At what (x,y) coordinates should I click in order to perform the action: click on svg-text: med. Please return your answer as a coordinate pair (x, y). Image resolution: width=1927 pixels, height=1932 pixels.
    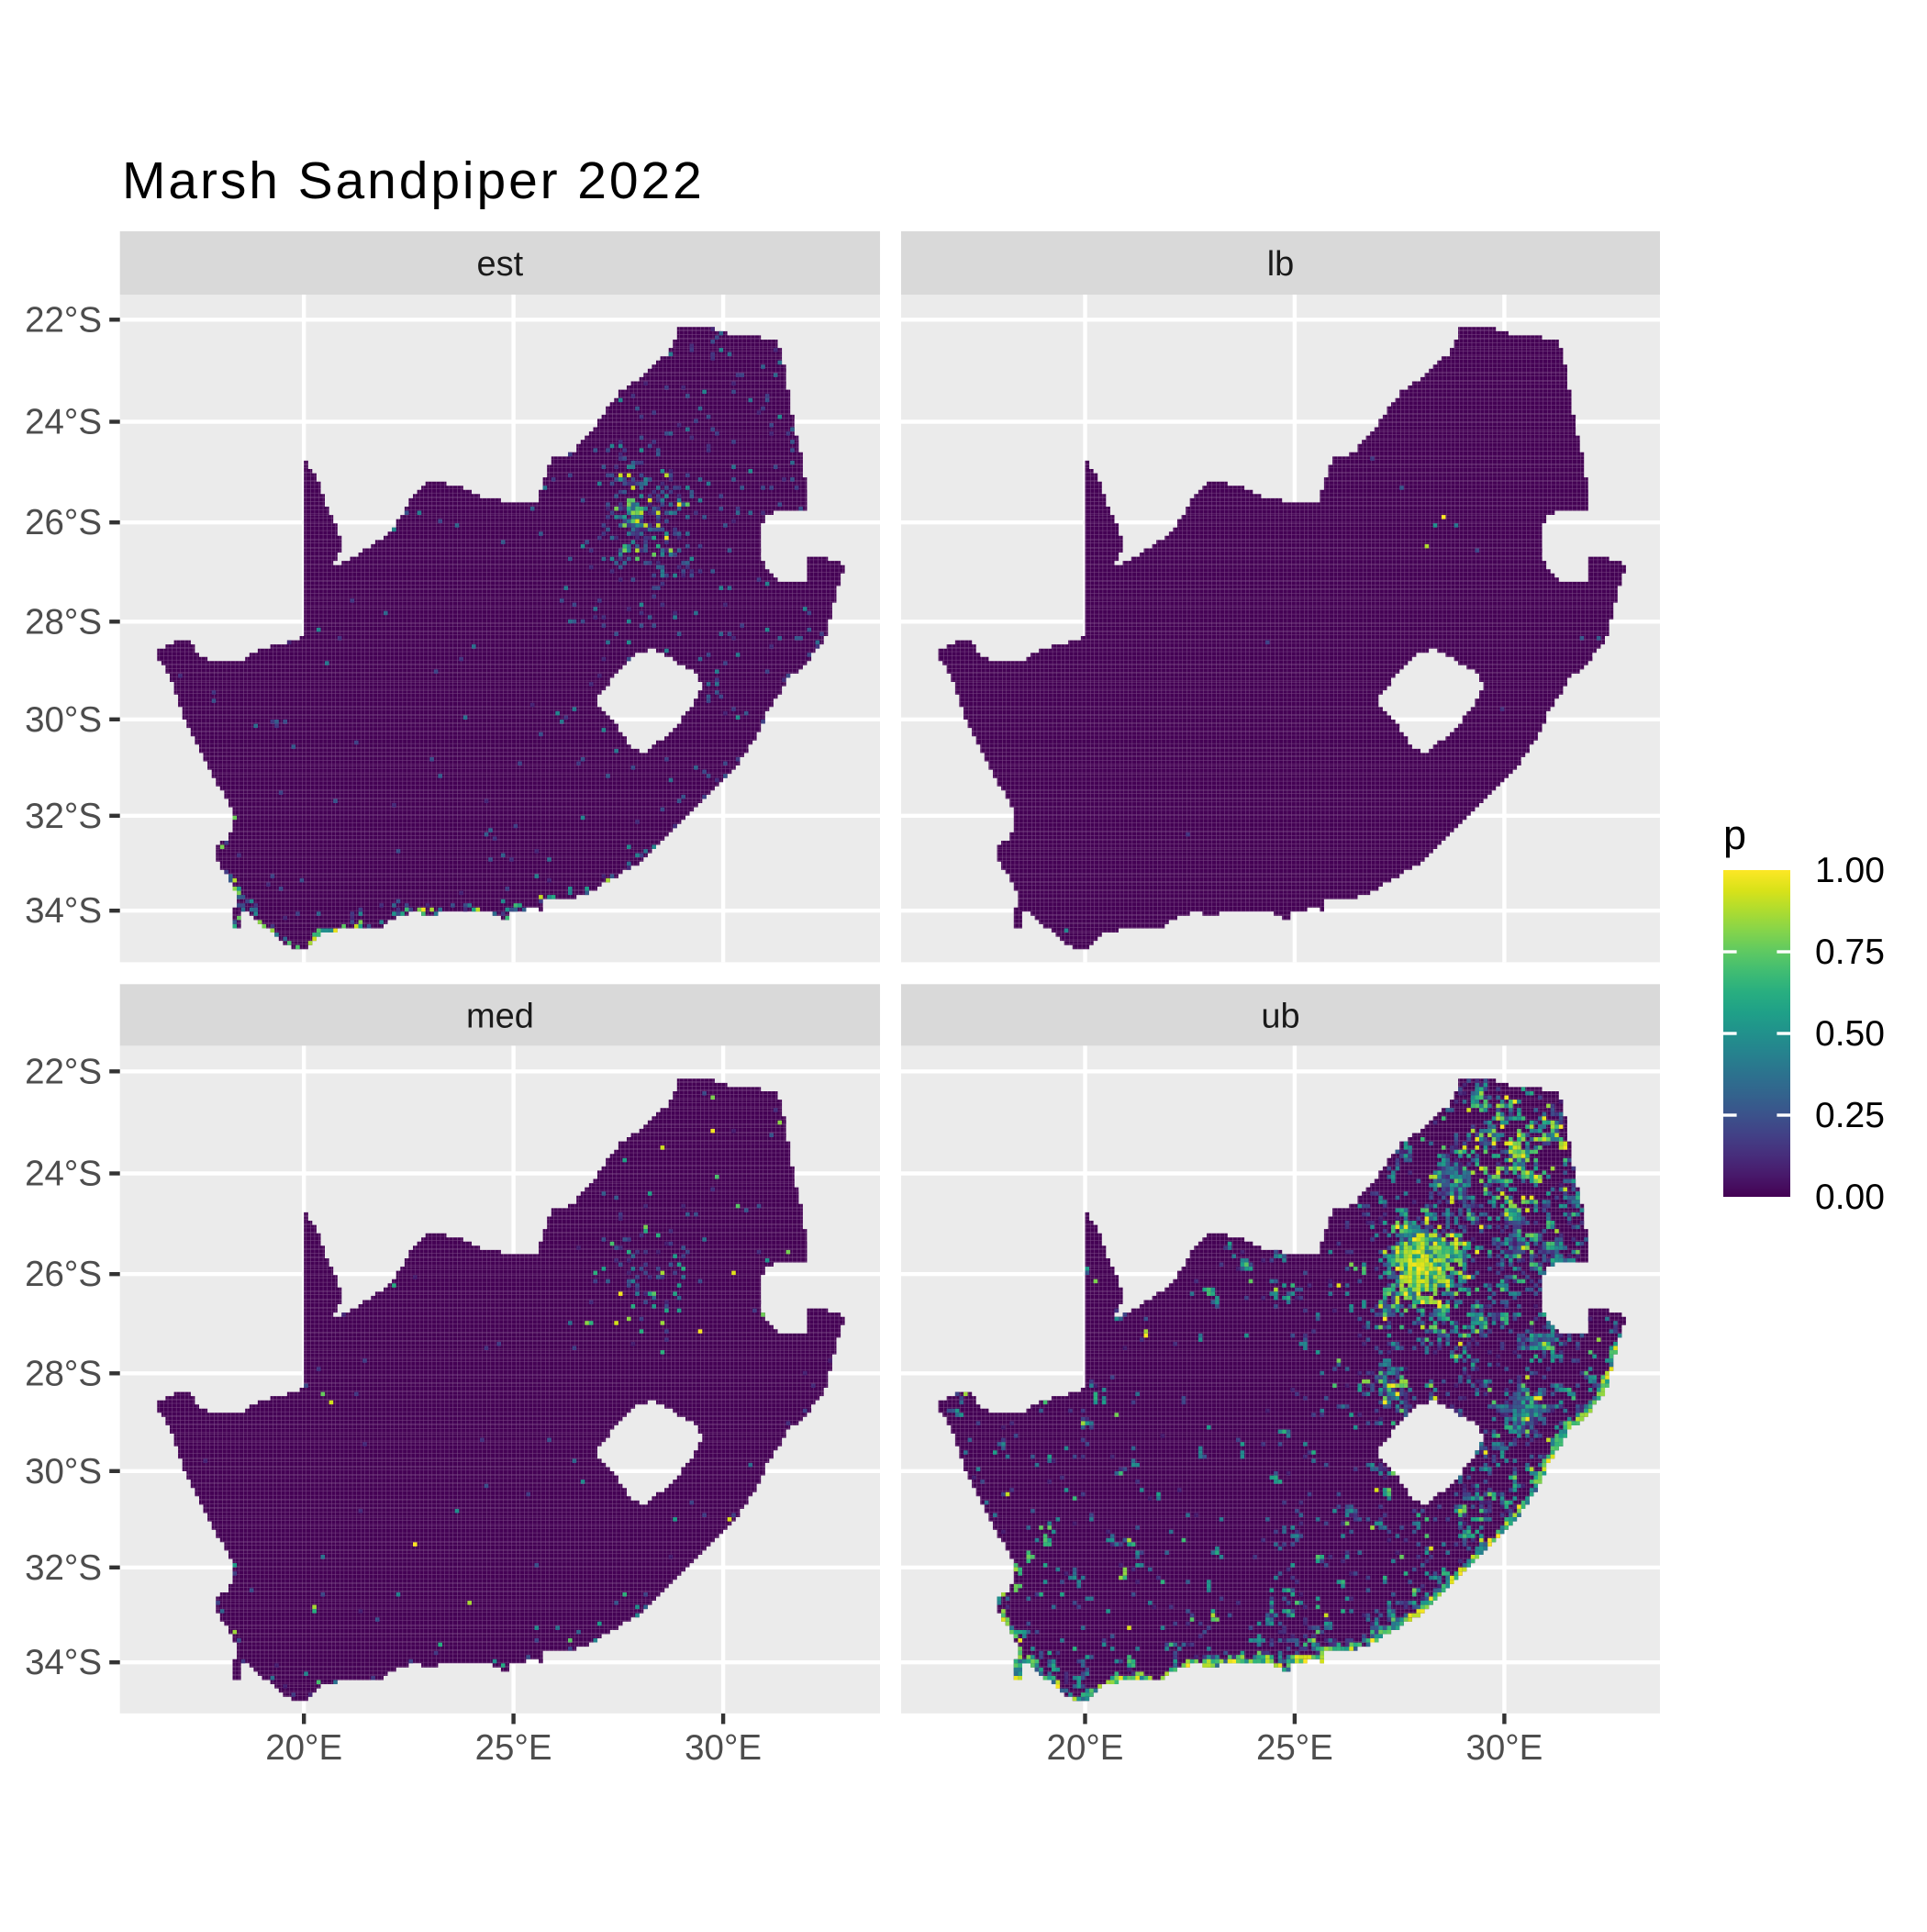
    Looking at the image, I should click on (500, 1016).